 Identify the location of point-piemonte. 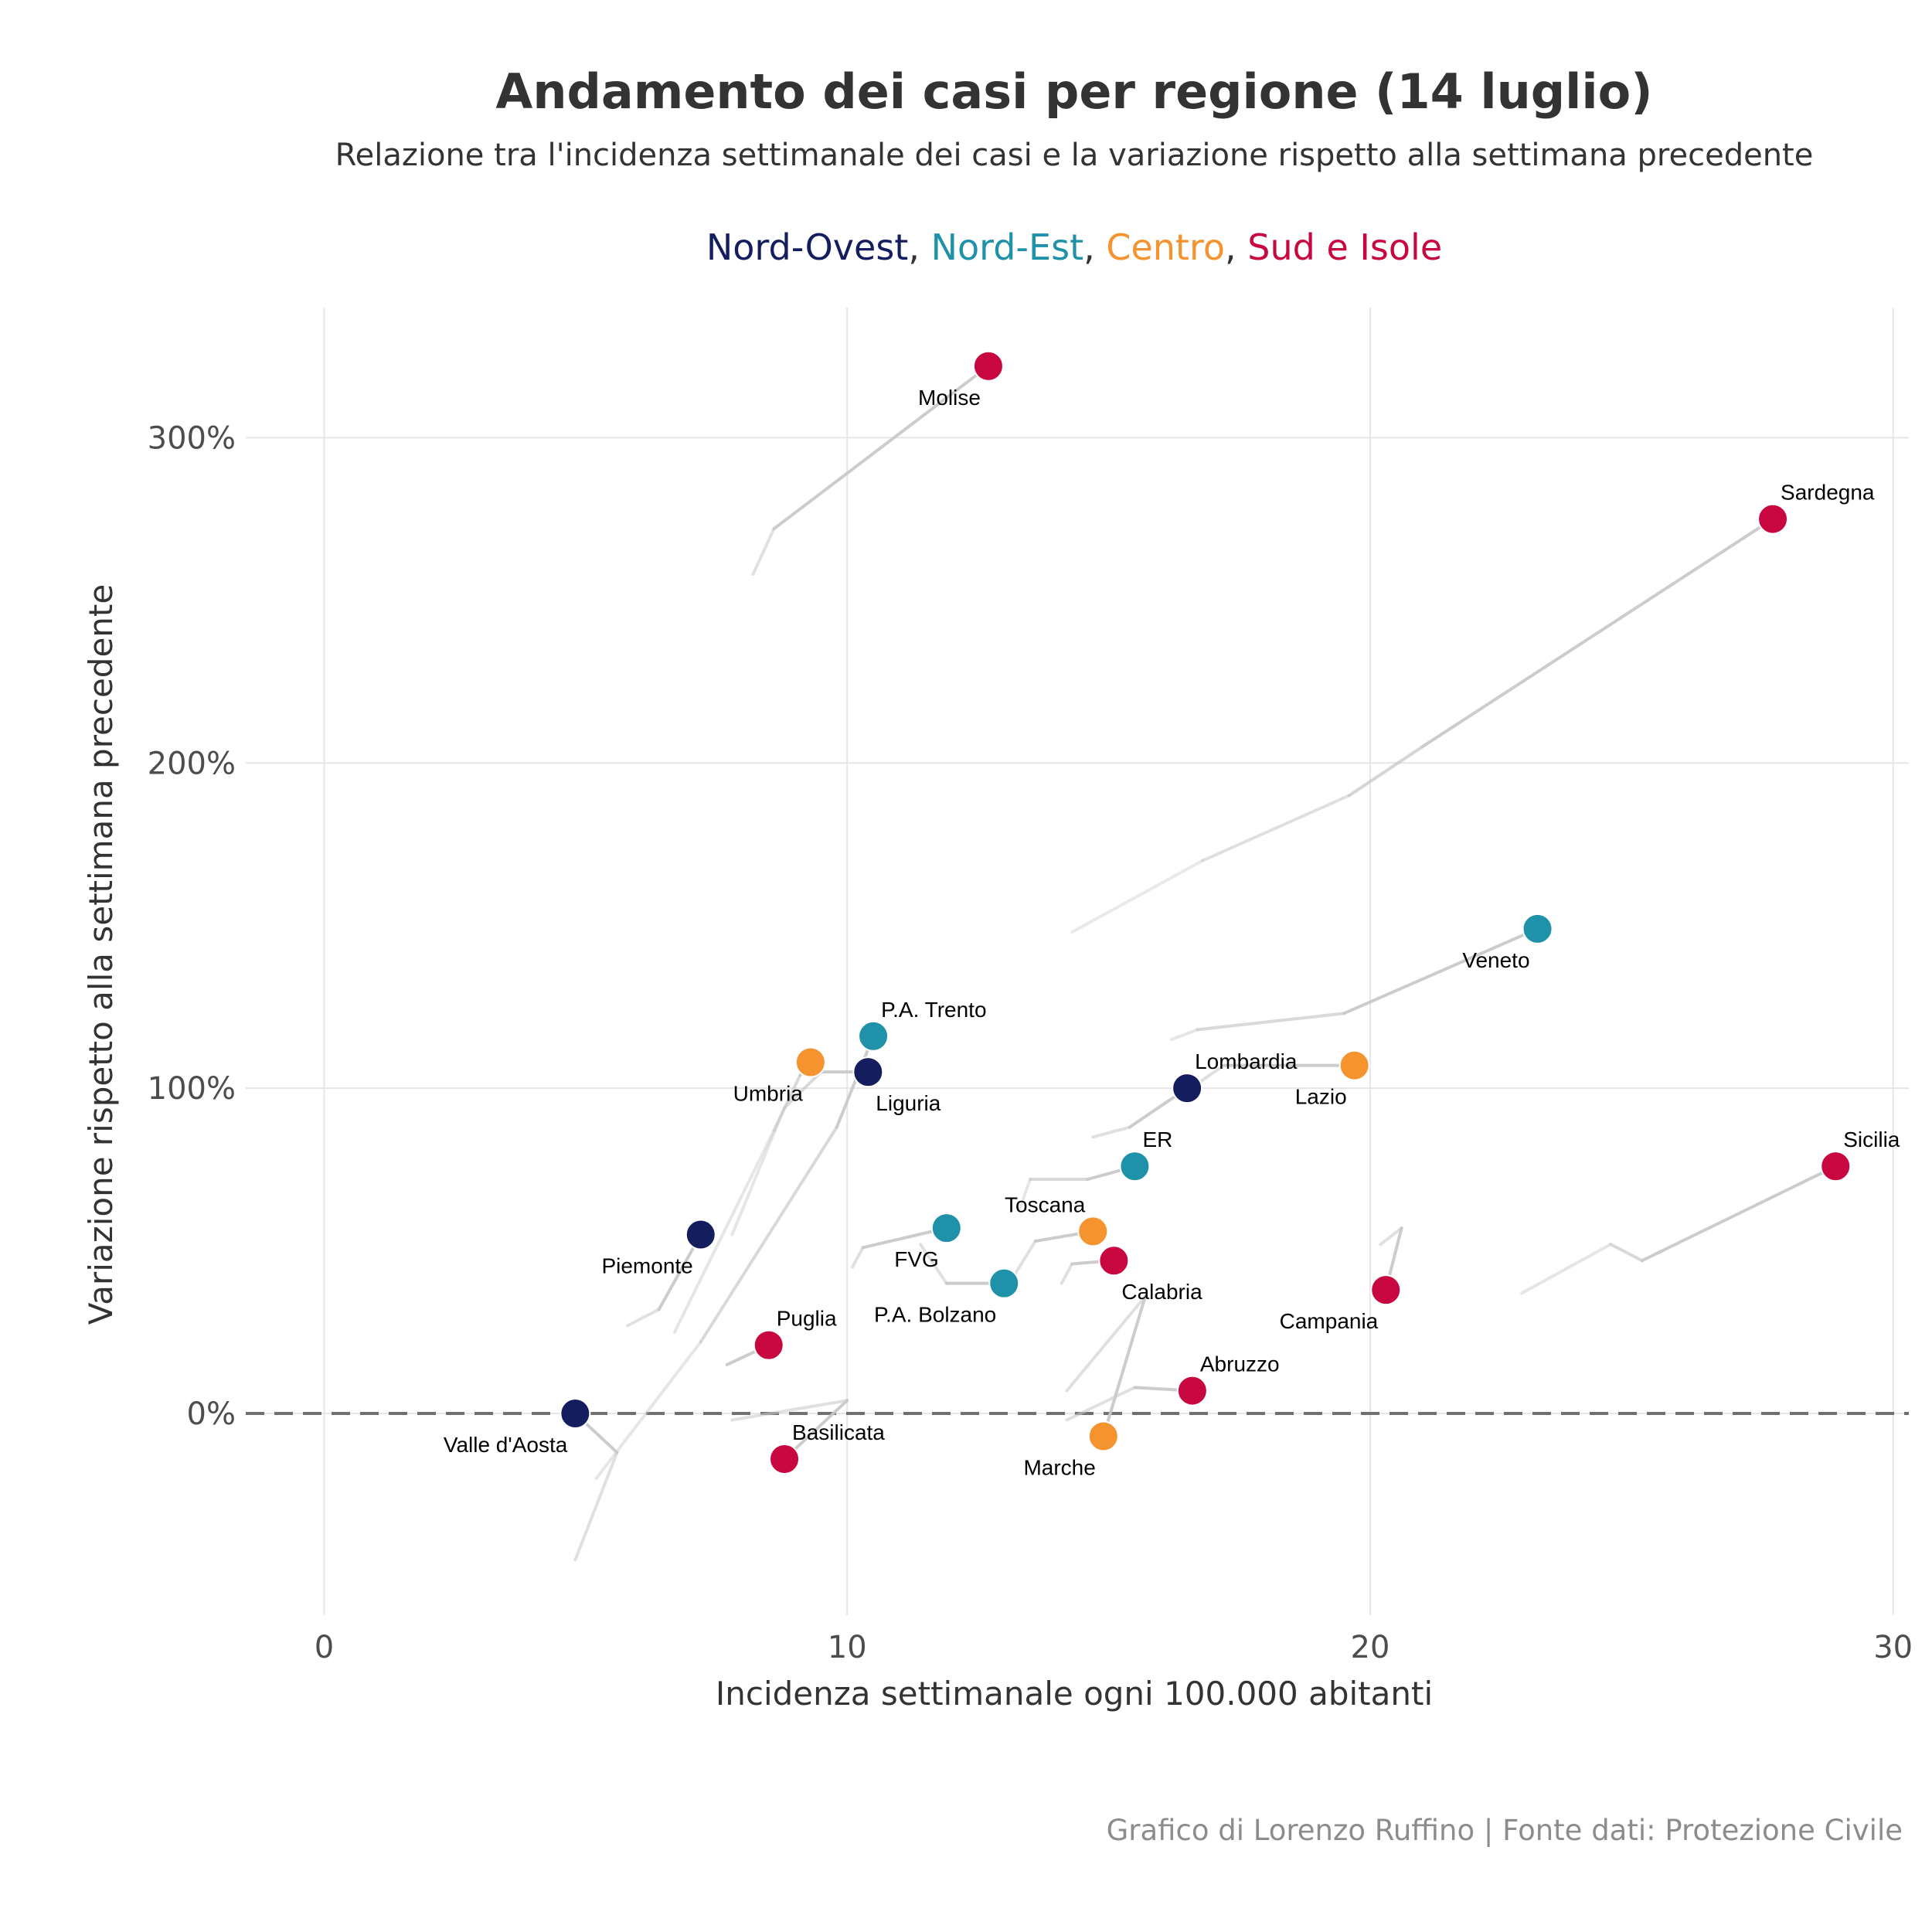
(701, 1234).